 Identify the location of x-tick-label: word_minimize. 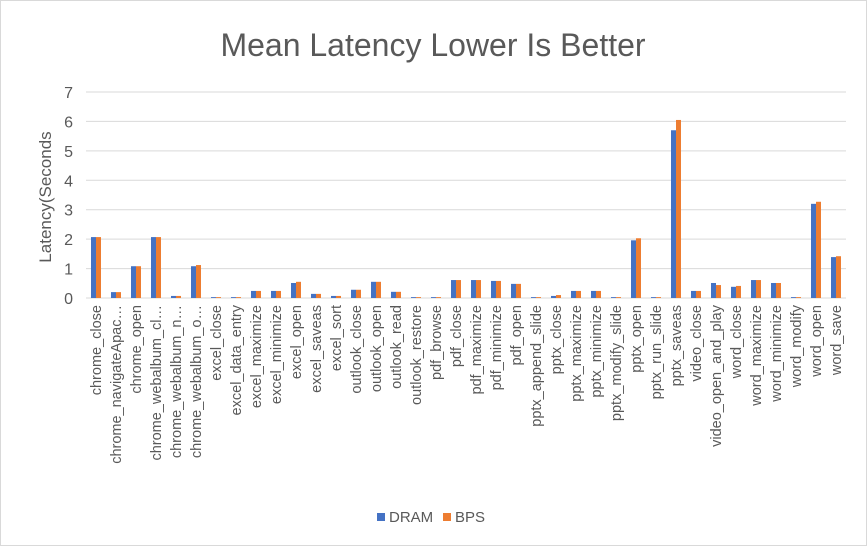
(777, 354).